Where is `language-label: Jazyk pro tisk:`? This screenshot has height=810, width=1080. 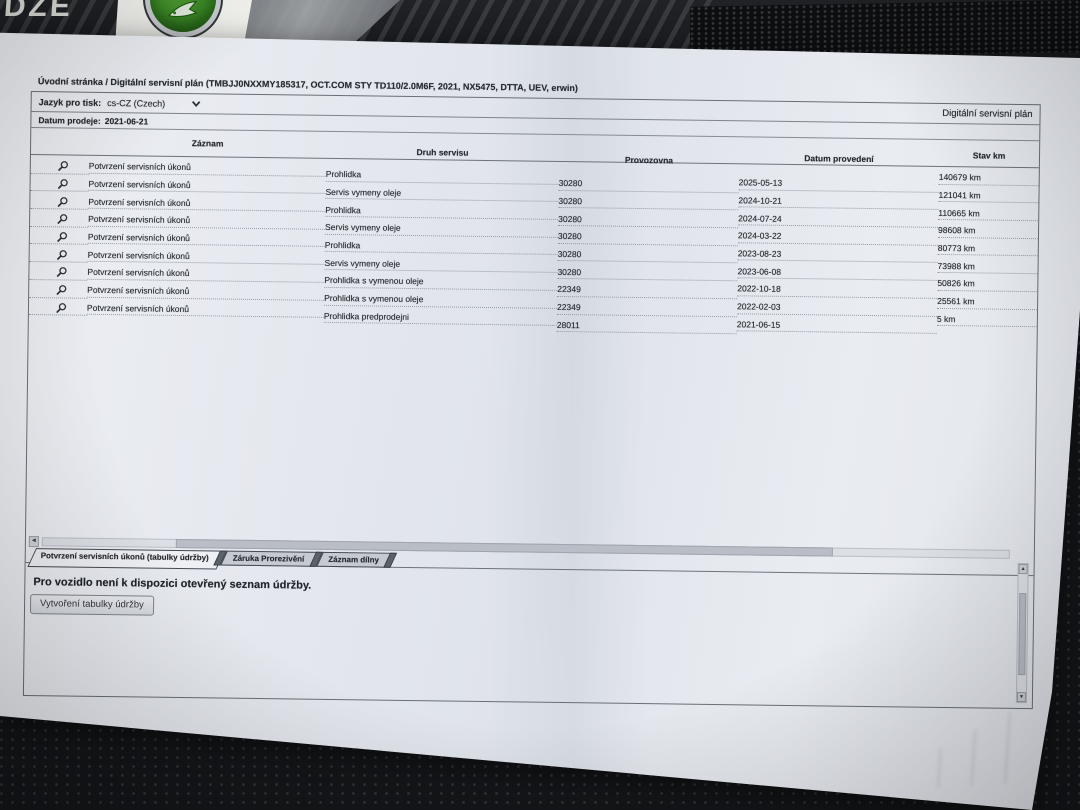 language-label: Jazyk pro tisk: is located at coordinates (70, 102).